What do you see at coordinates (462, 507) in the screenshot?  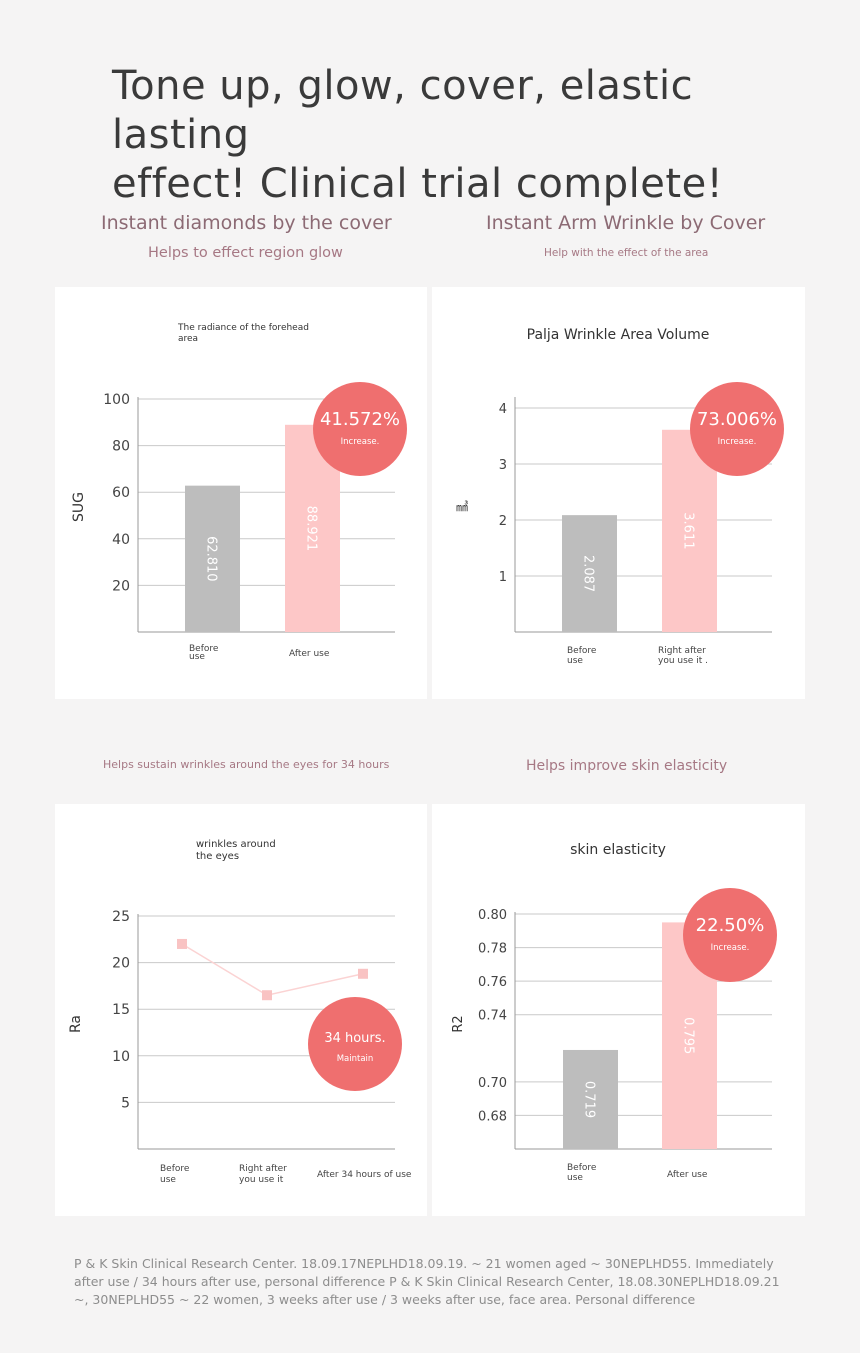 I see `y-axis-label: ㎣` at bounding box center [462, 507].